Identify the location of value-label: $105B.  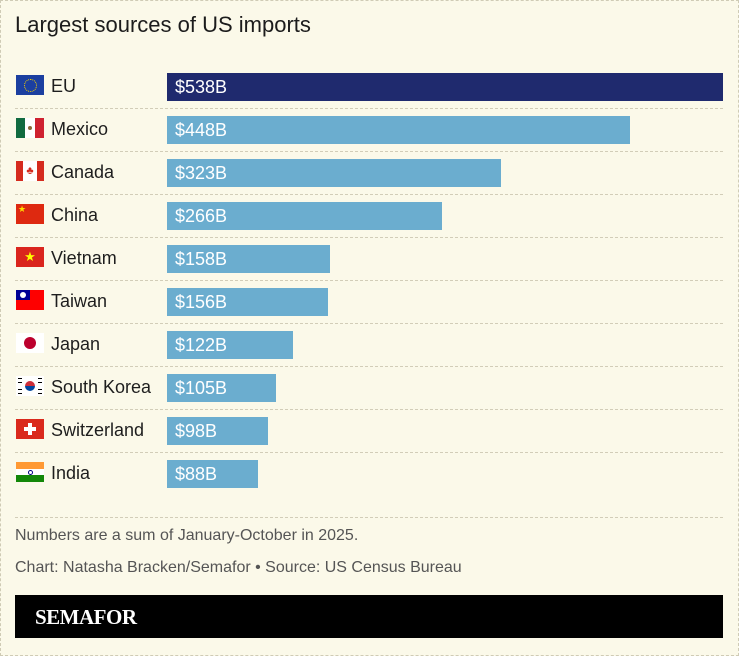
(201, 388).